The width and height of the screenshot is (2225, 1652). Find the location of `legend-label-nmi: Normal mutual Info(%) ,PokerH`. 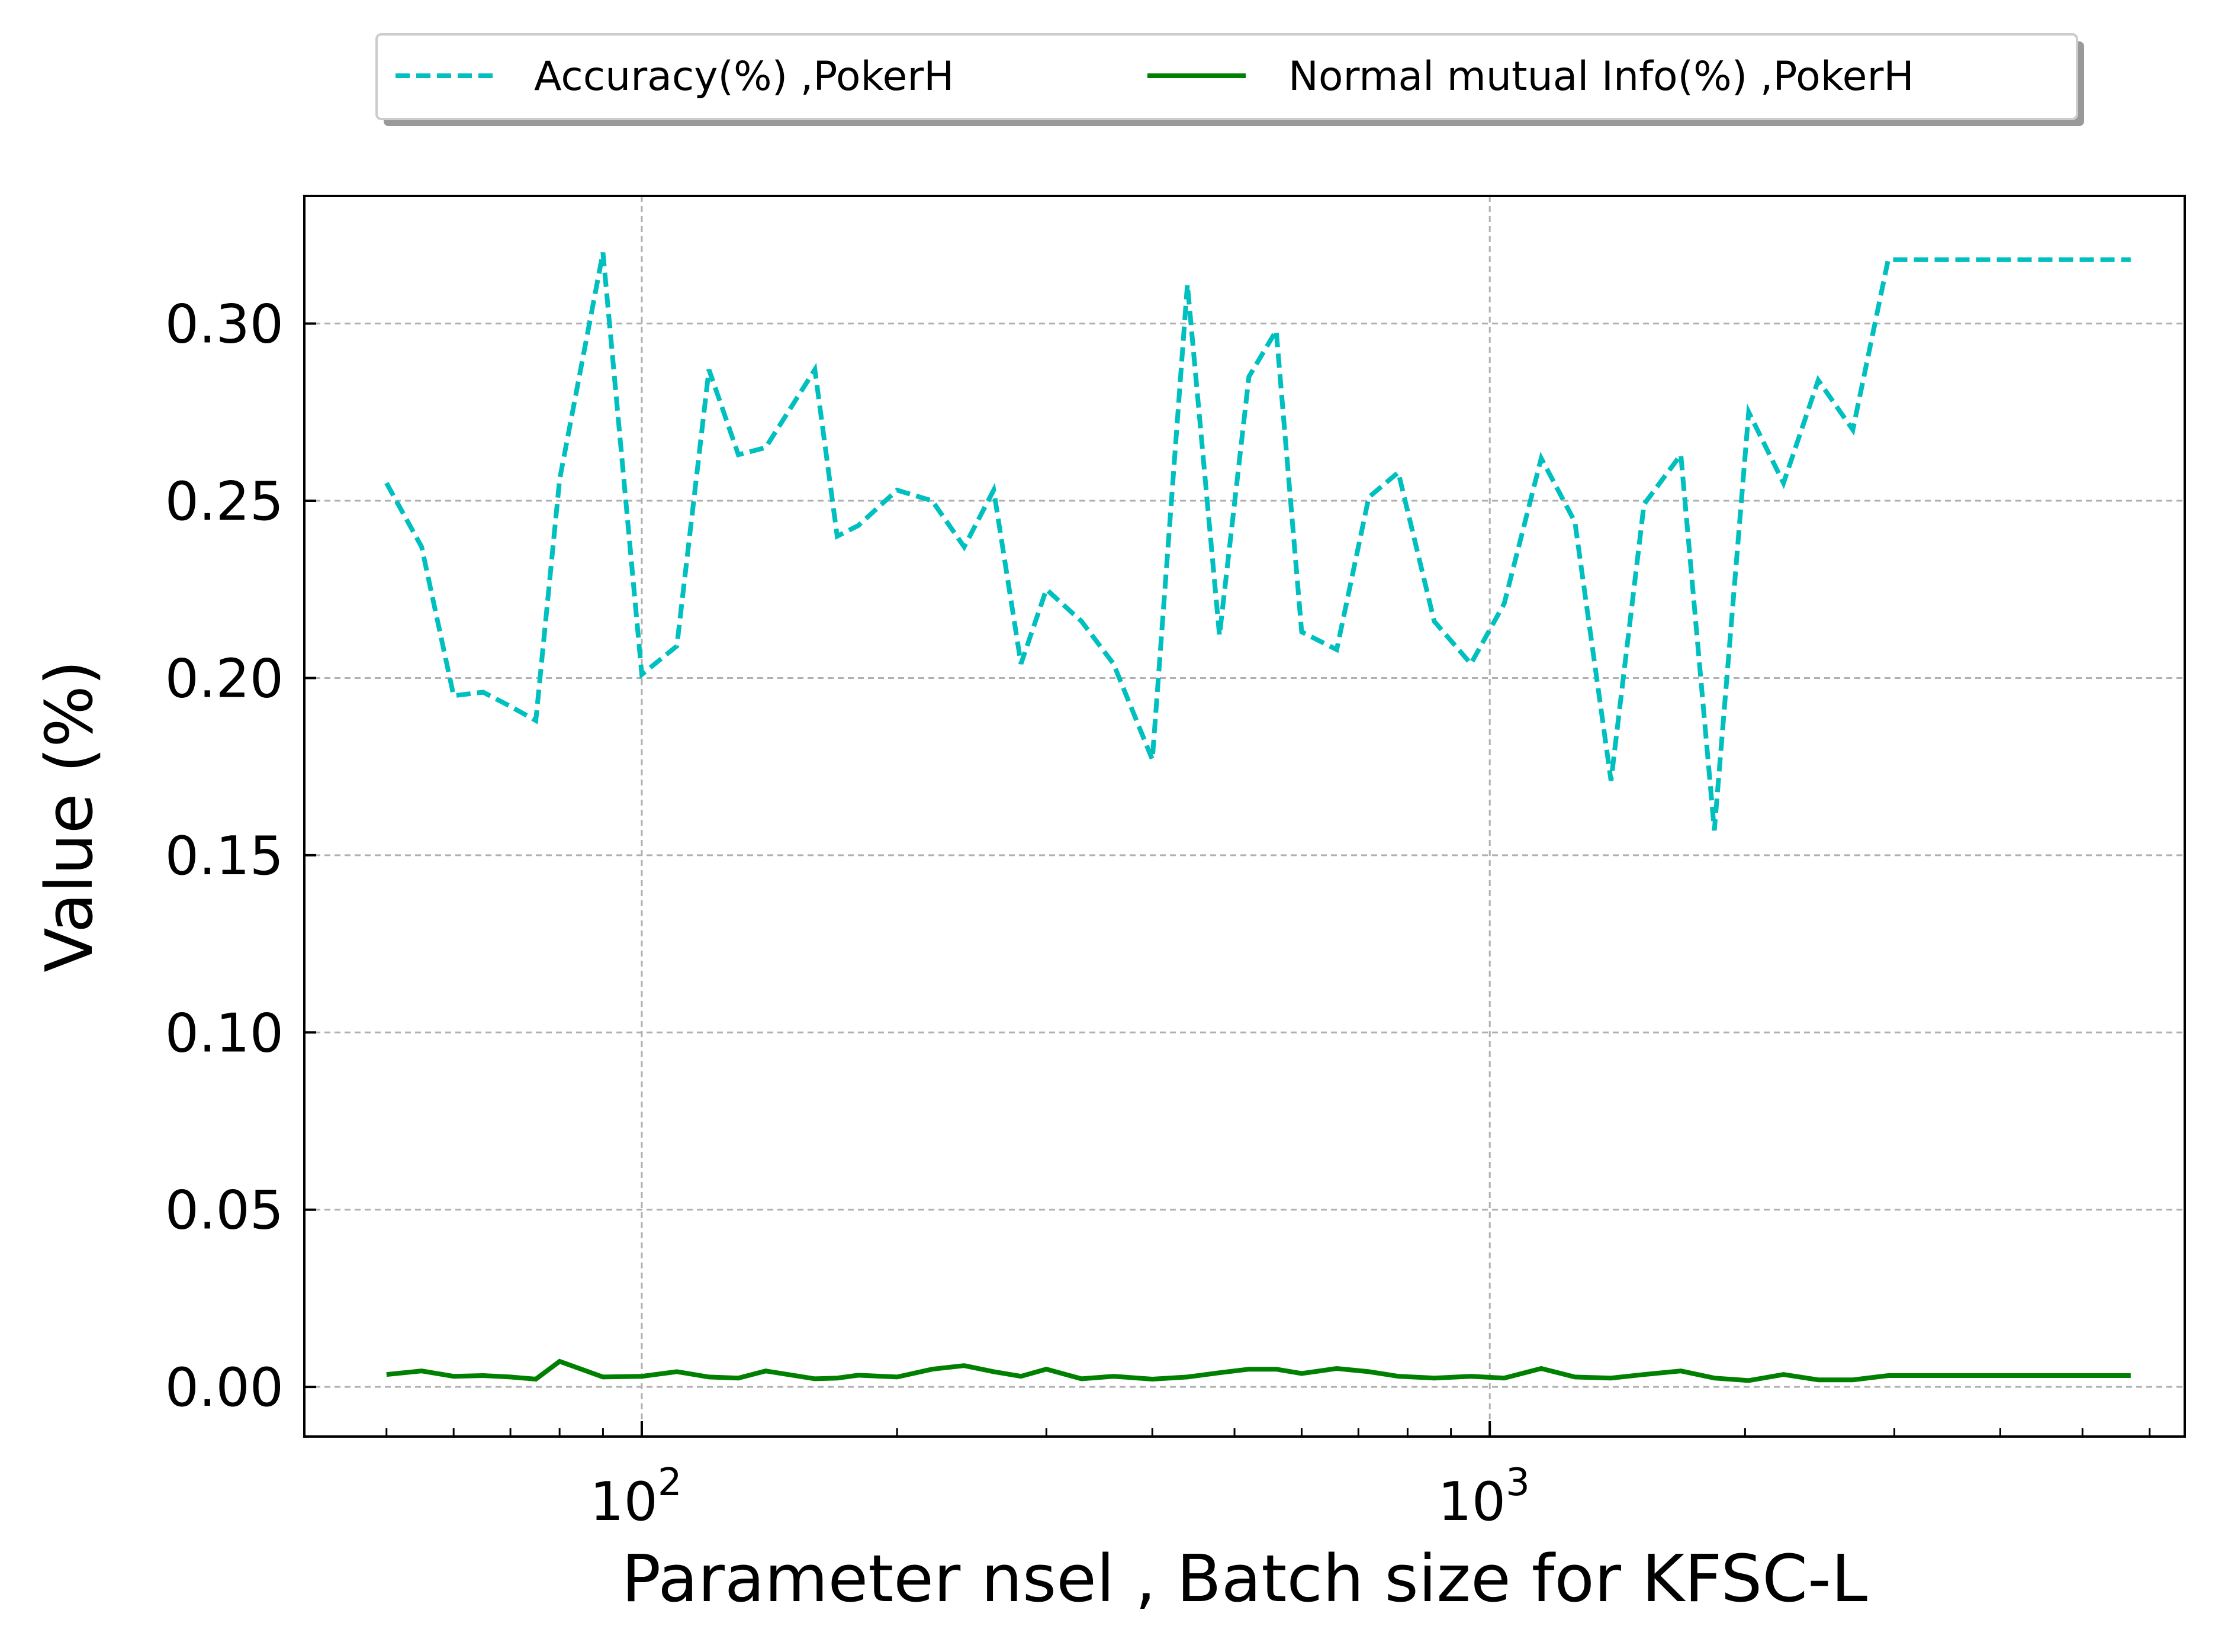

legend-label-nmi: Normal mutual Info(%) ,PokerH is located at coordinates (1601, 76).